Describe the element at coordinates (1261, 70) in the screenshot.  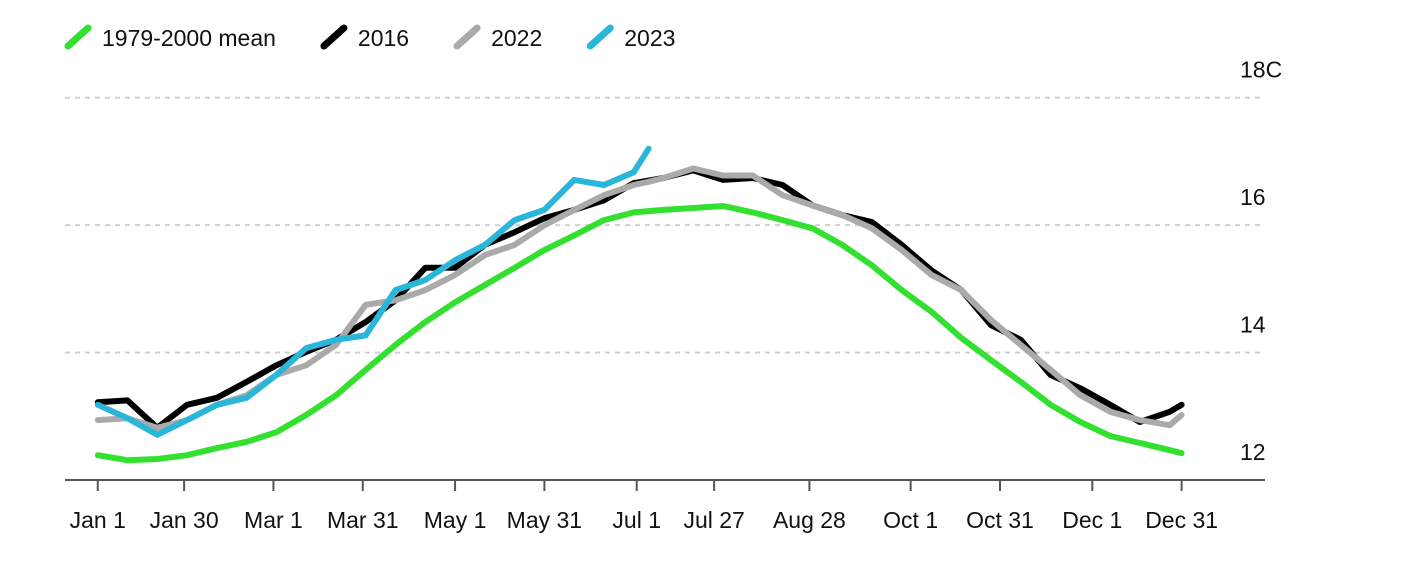
I see `y-tick-label: 18C` at that location.